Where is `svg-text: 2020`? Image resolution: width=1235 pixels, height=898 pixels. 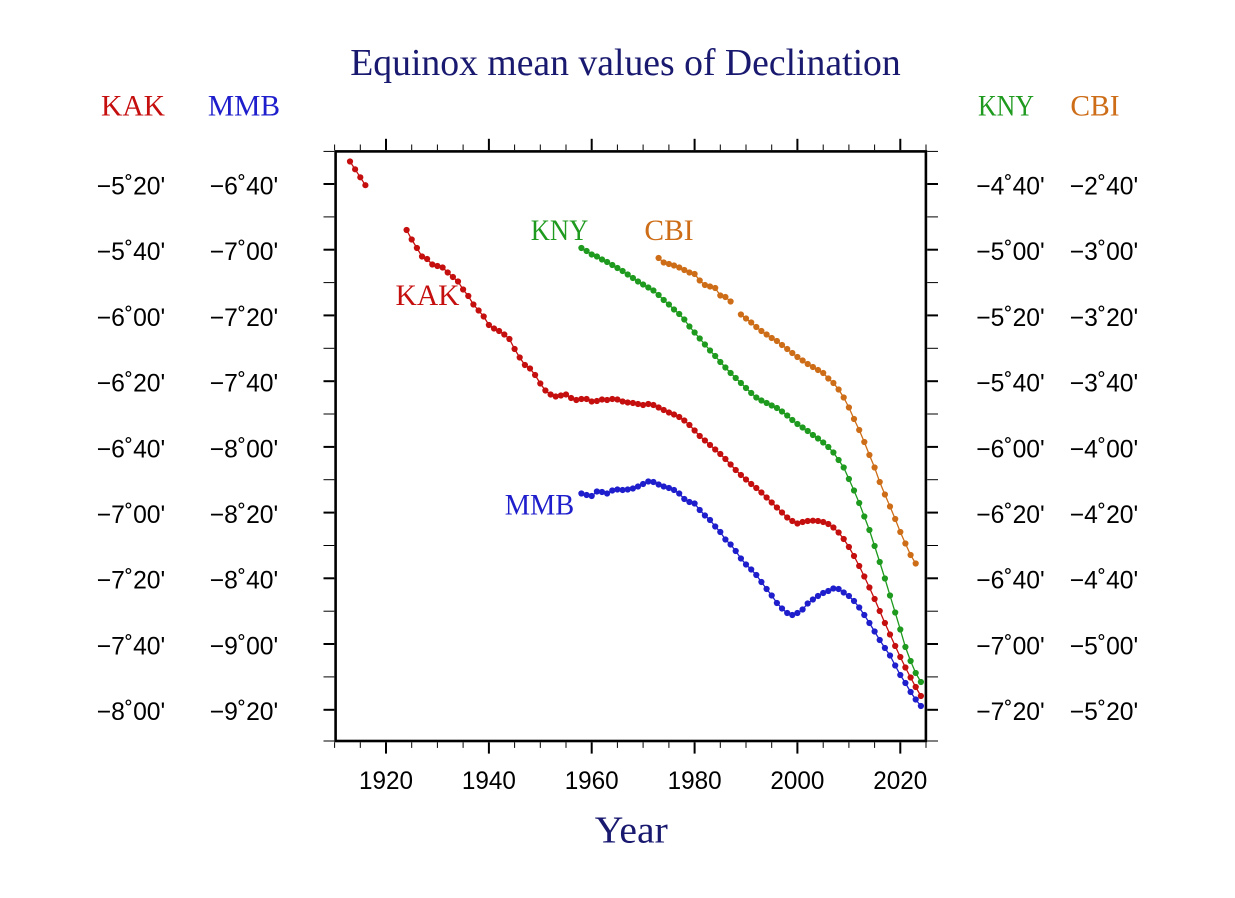
svg-text: 2020 is located at coordinates (900, 781).